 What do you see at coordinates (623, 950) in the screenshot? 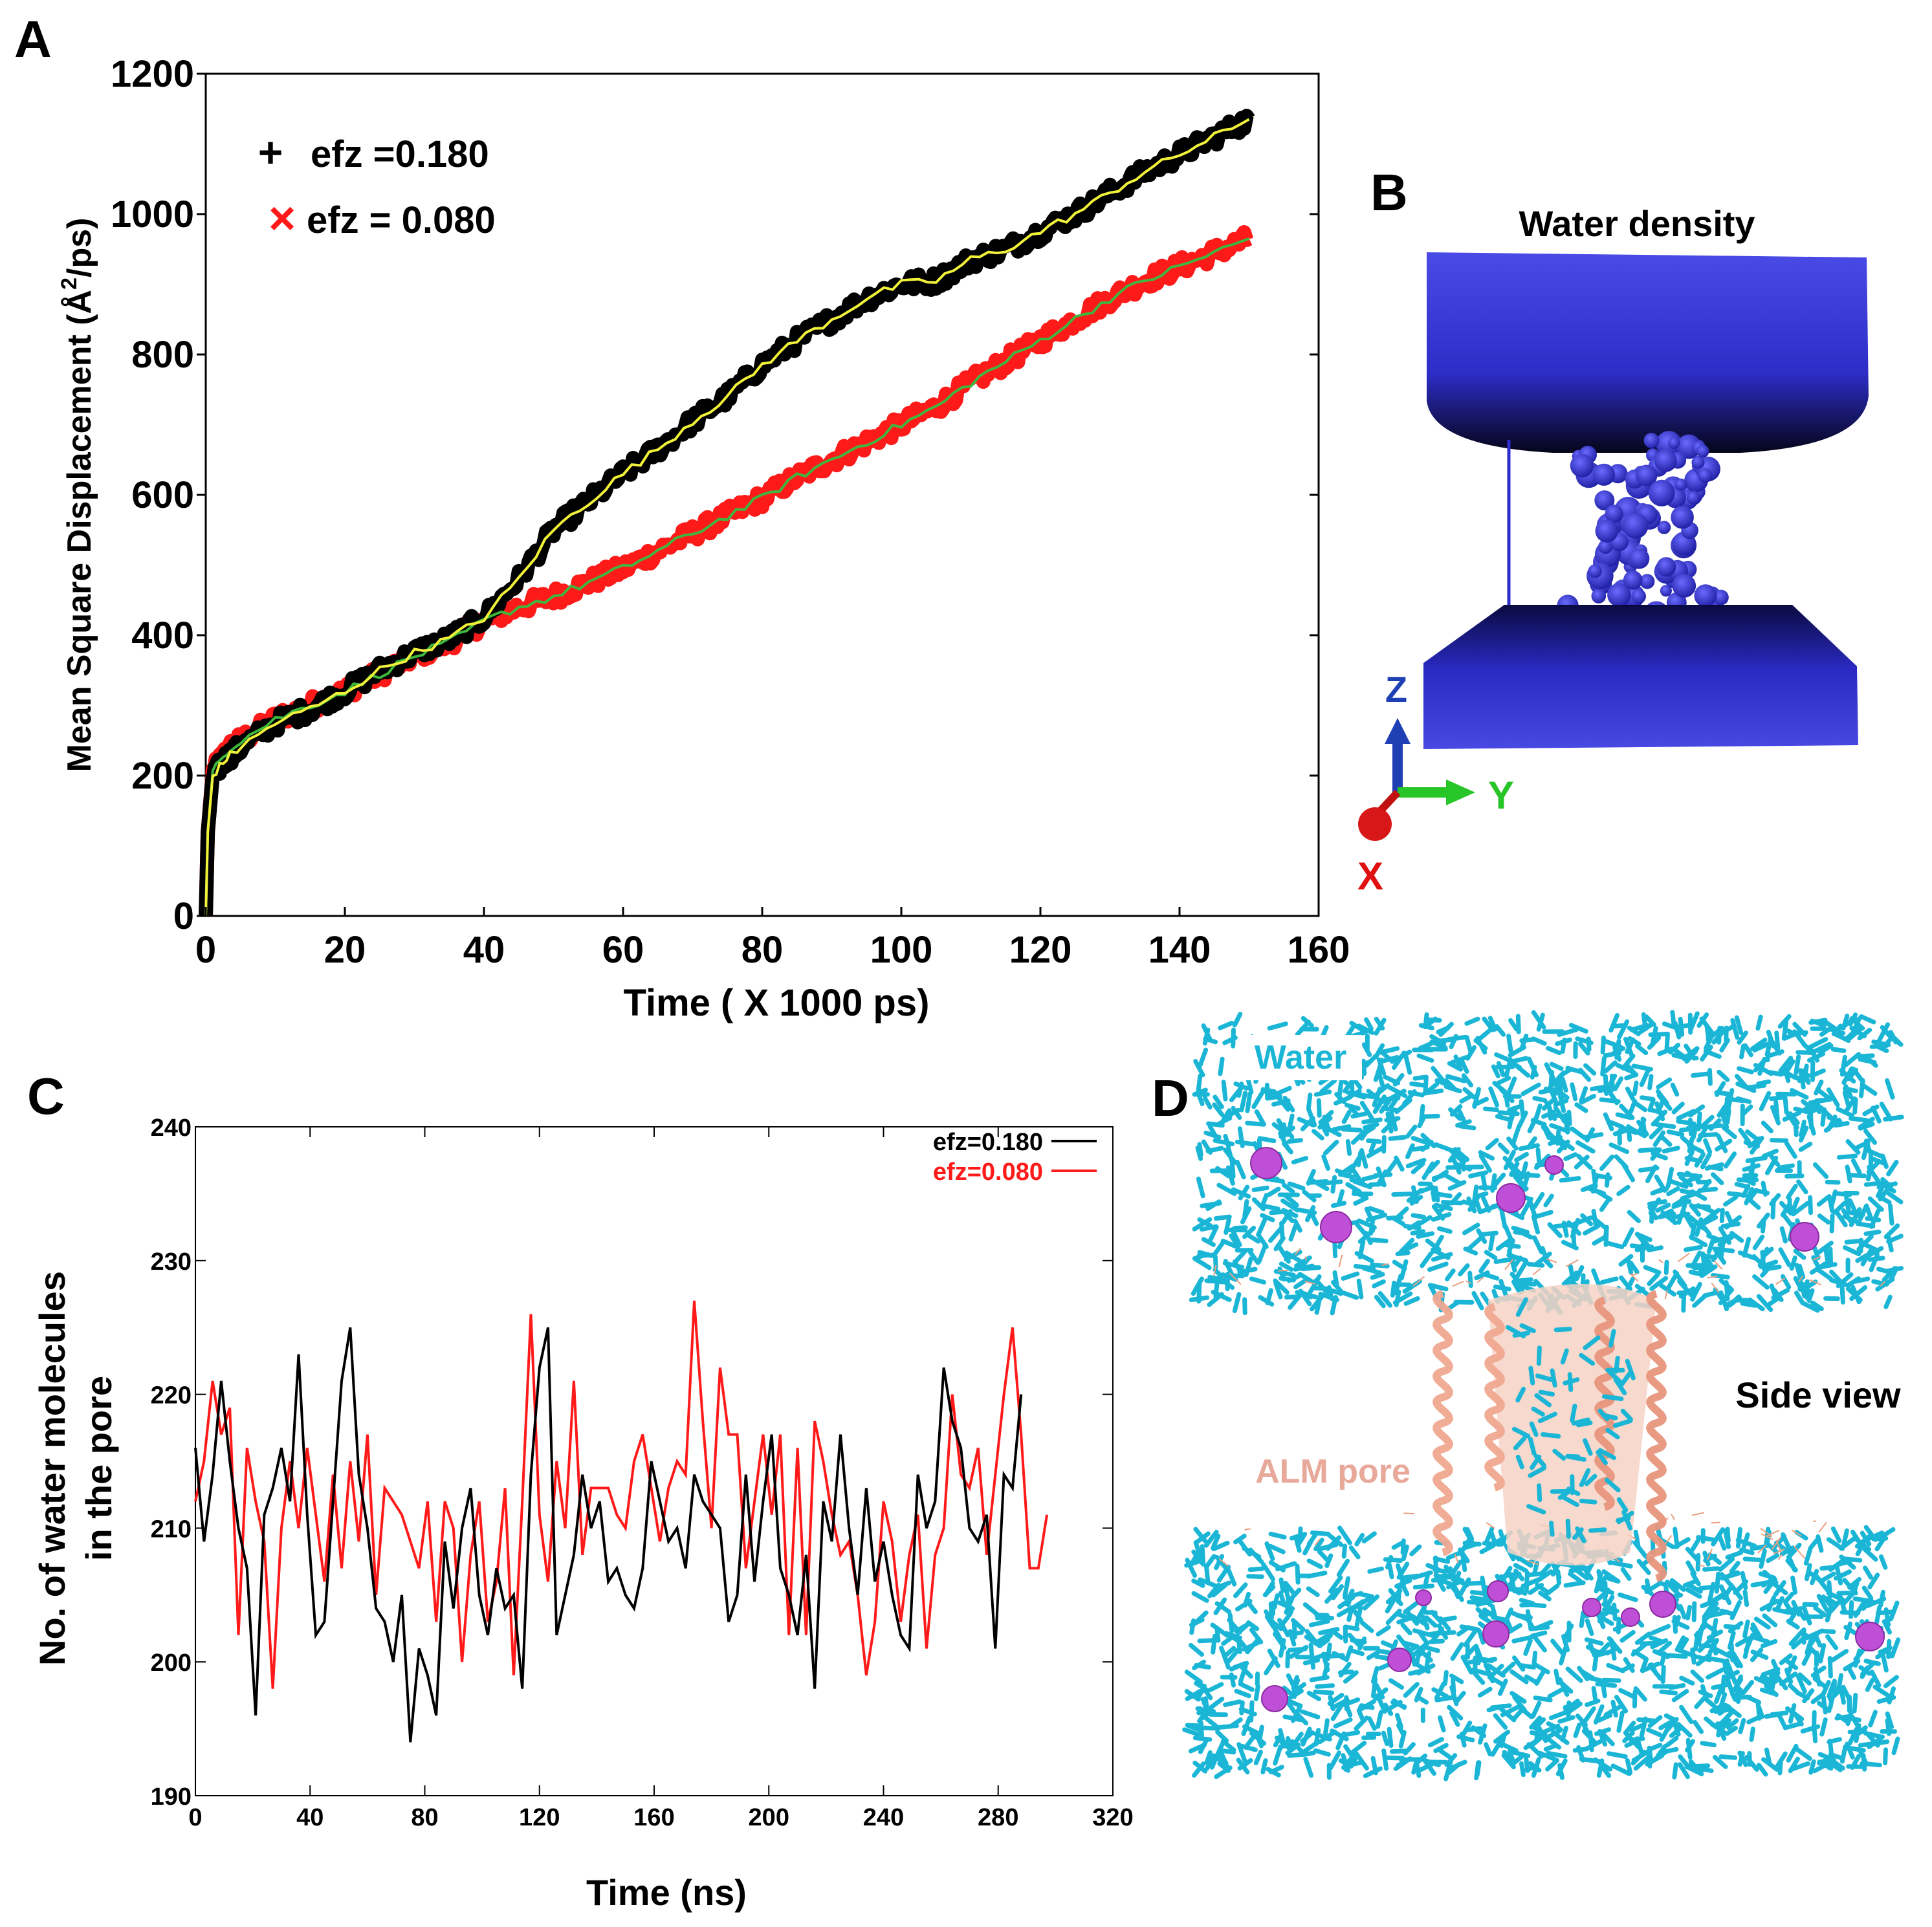
I see `x-tick-label: 60` at bounding box center [623, 950].